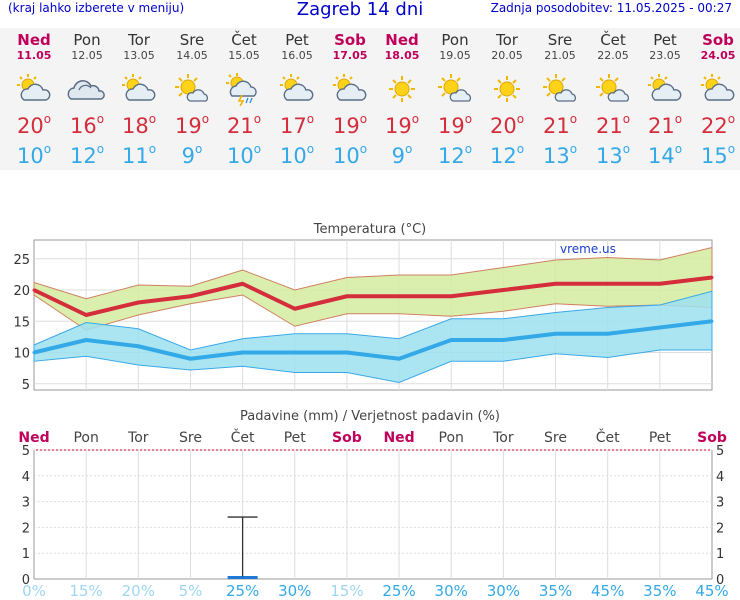  I want to click on location-hint: (kraj lahko izberete v meniju), so click(96, 8).